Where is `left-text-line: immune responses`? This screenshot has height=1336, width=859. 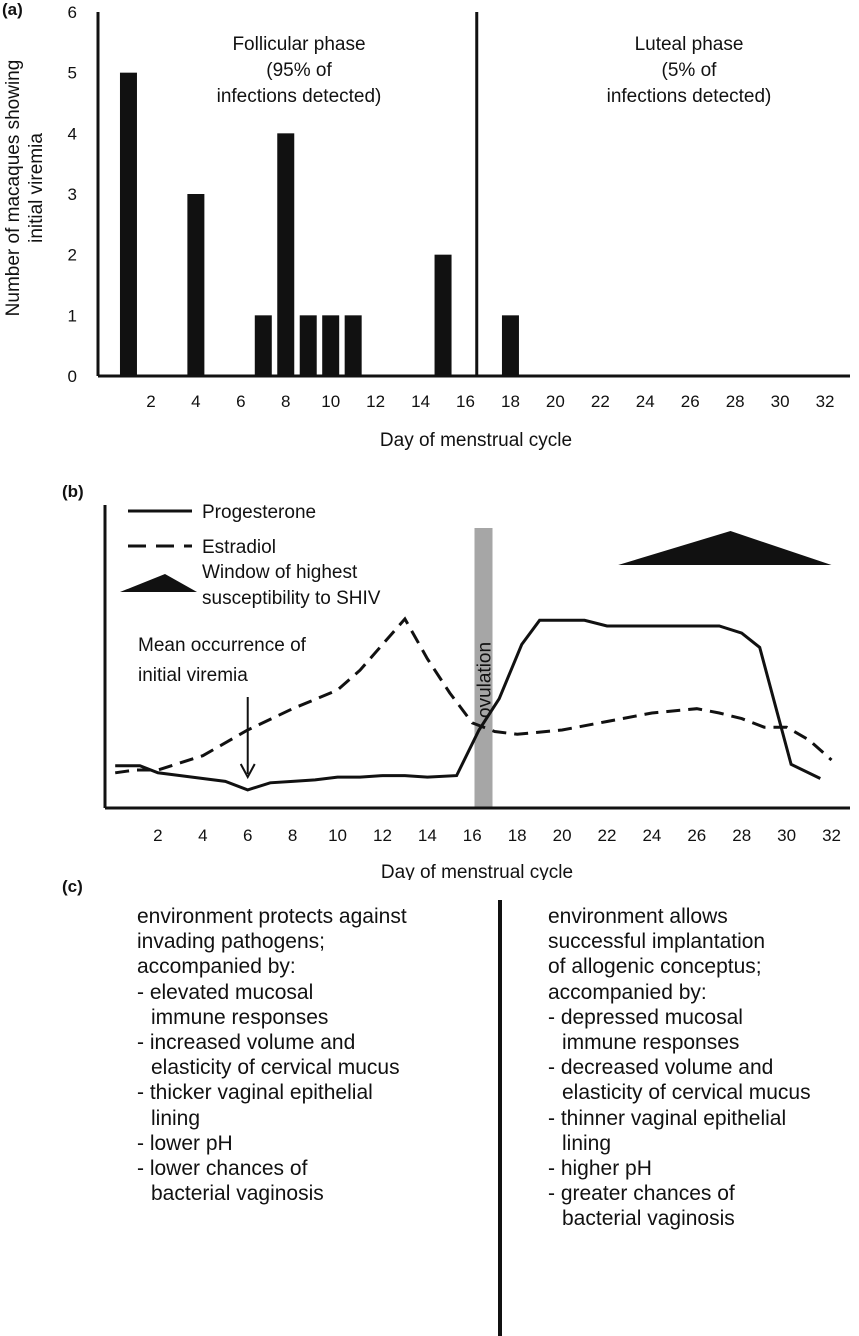
left-text-line: immune responses is located at coordinates (240, 1017).